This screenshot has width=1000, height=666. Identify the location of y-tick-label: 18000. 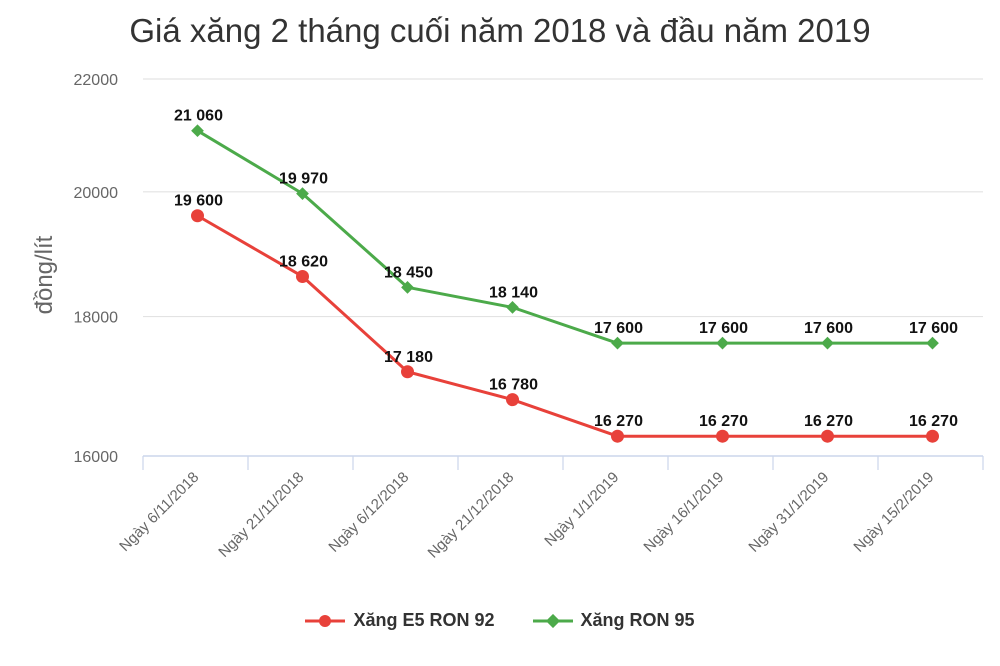
(96, 318).